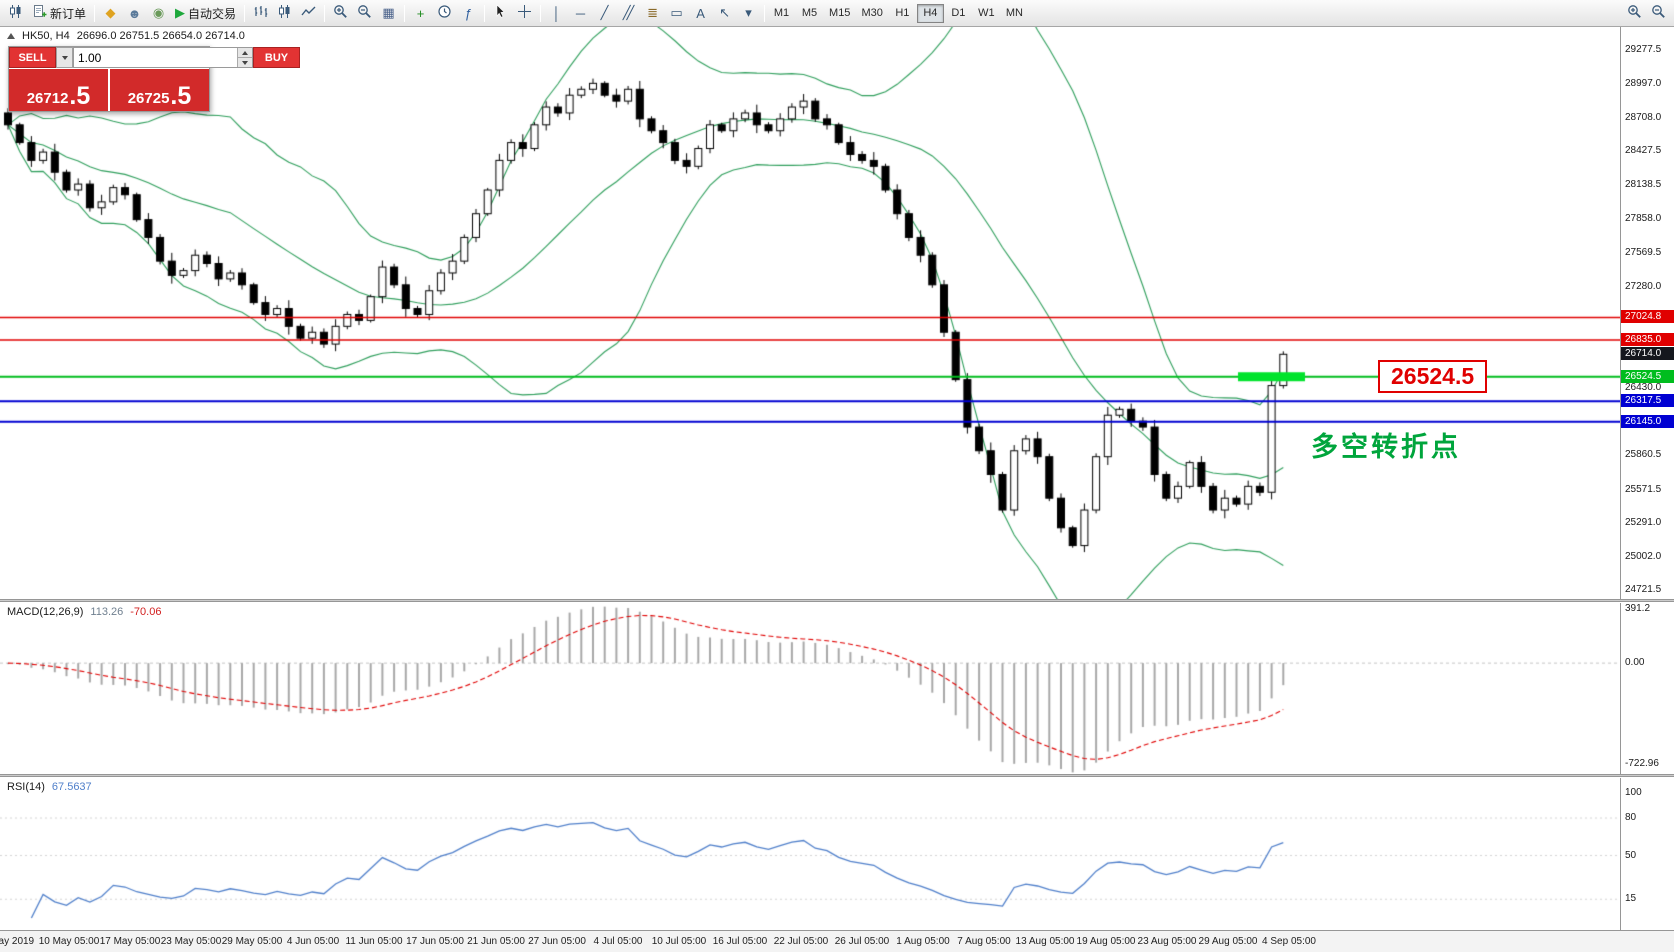 This screenshot has height=952, width=1674. What do you see at coordinates (930, 13) in the screenshot?
I see `timeframe-button-h4: H4` at bounding box center [930, 13].